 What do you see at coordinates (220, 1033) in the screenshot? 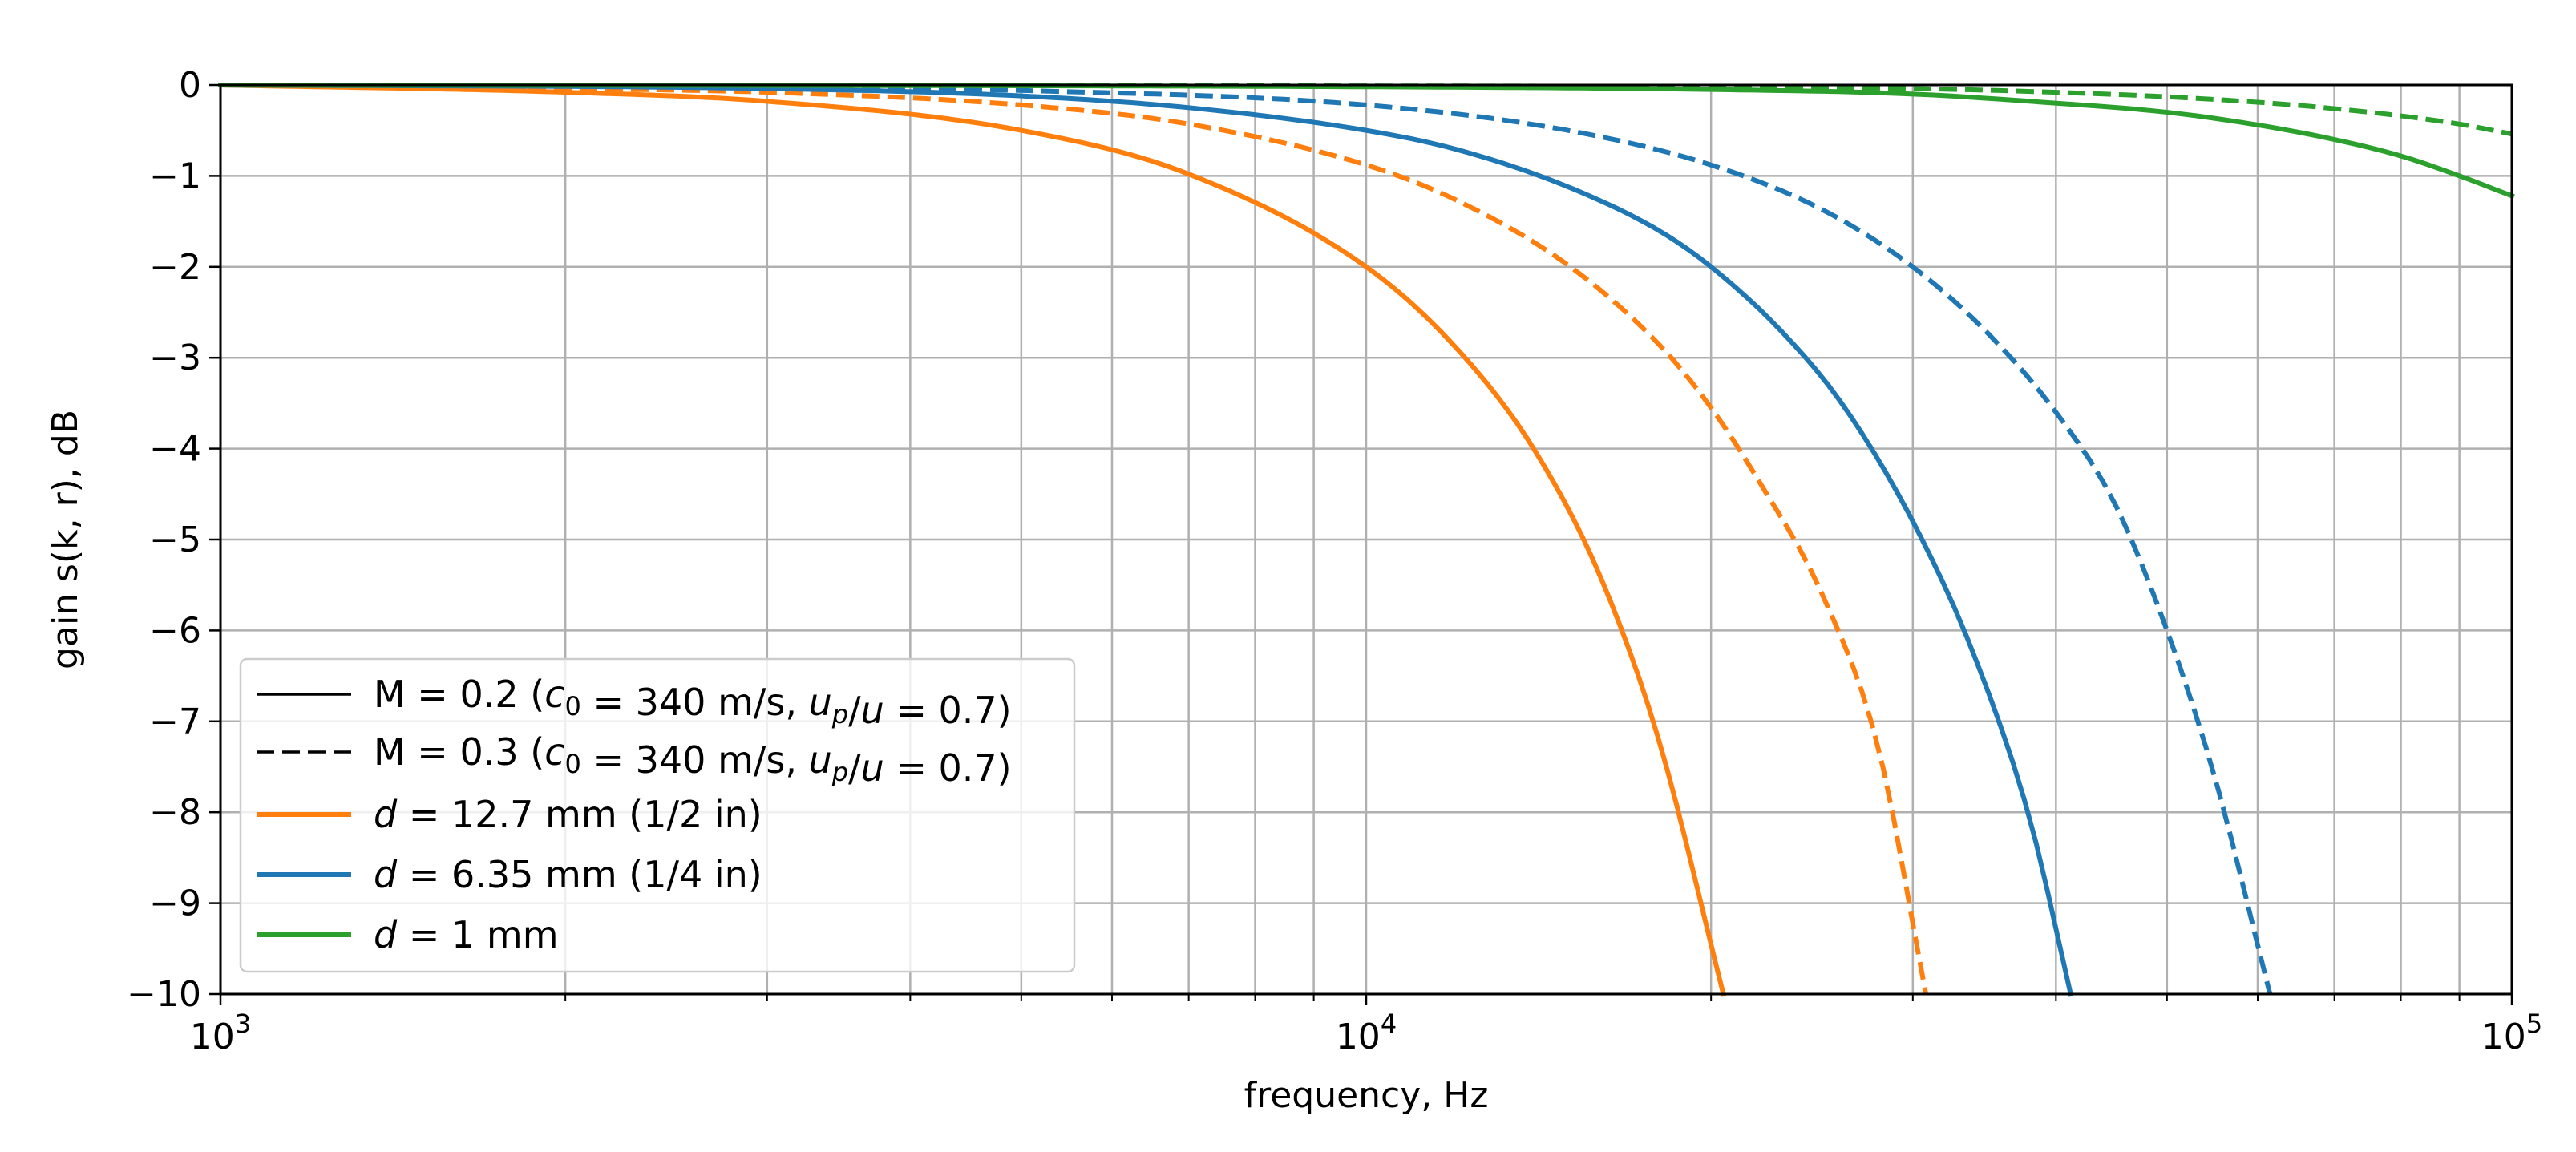
I see `x-tick-label: 10³` at bounding box center [220, 1033].